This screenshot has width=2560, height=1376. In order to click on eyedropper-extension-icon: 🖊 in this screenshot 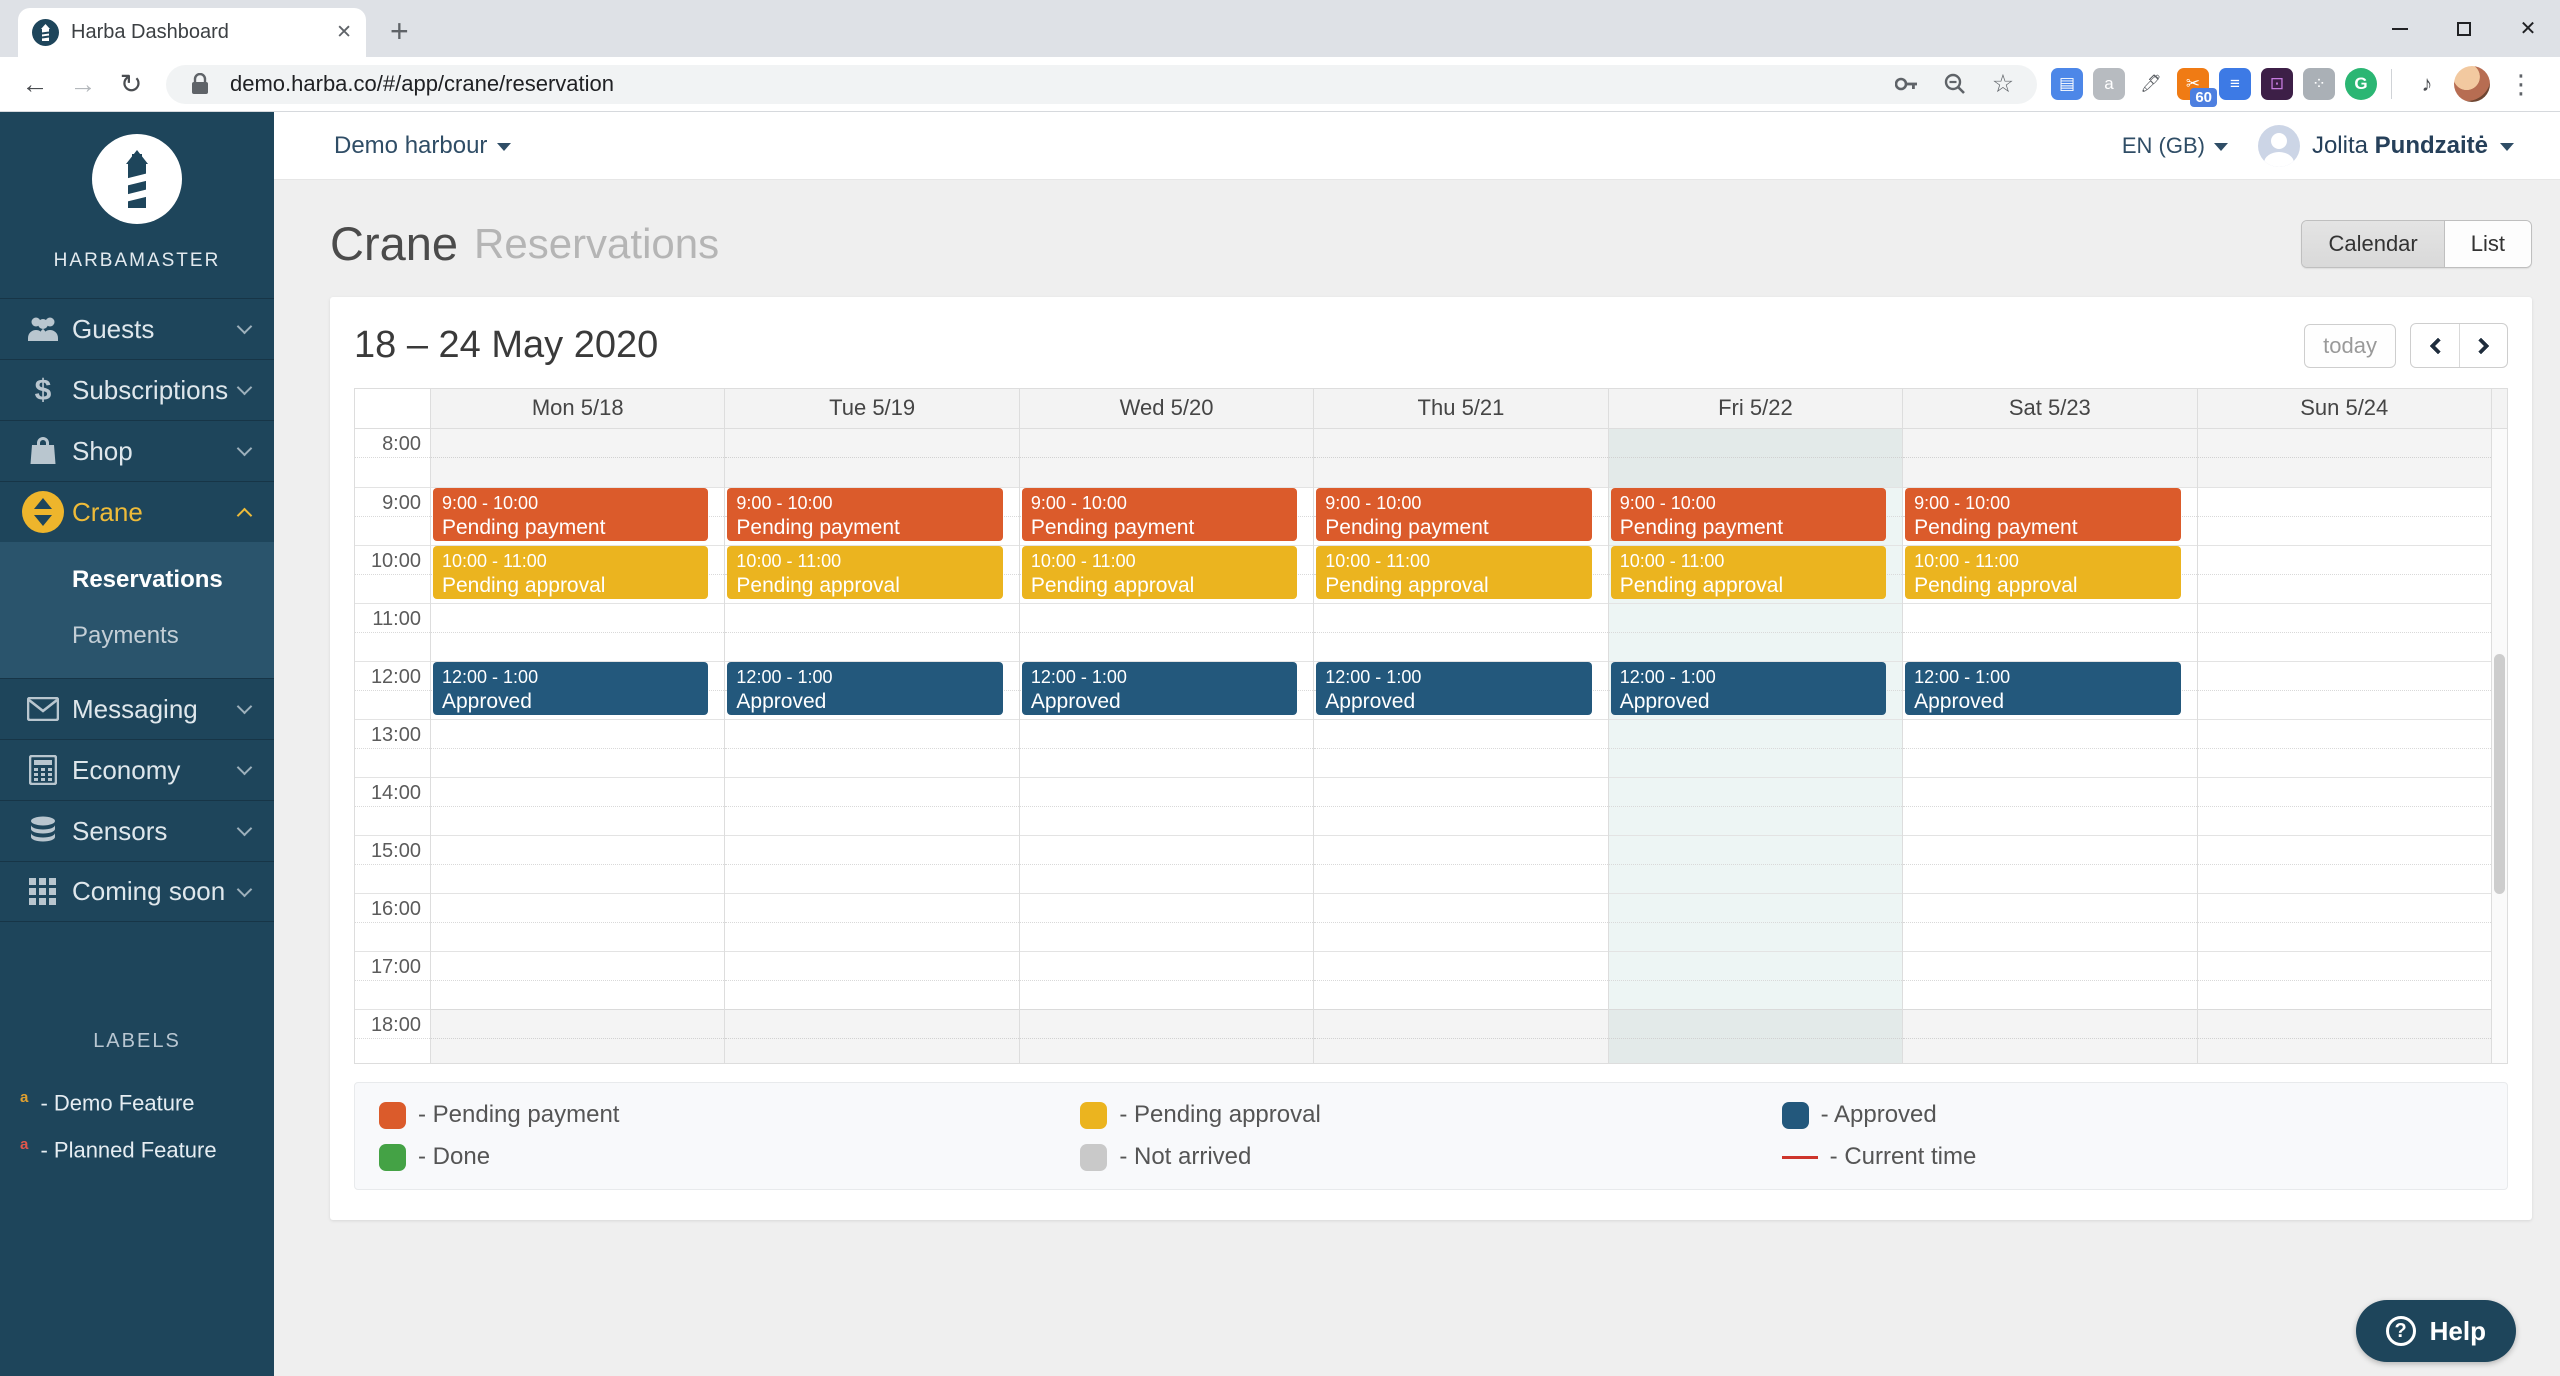, I will do `click(2151, 83)`.